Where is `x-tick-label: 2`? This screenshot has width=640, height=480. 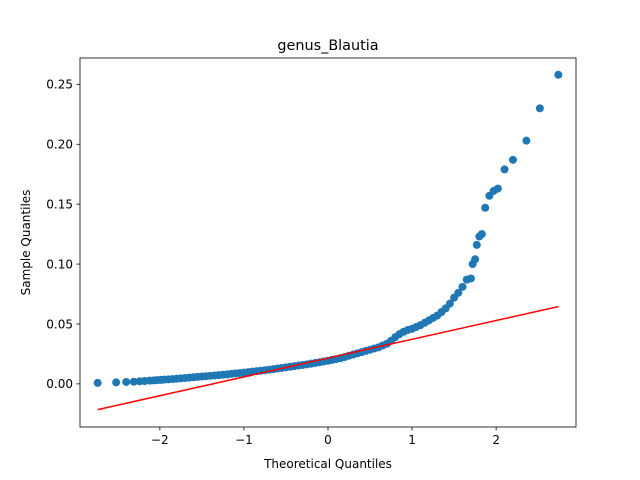
x-tick-label: 2 is located at coordinates (496, 440).